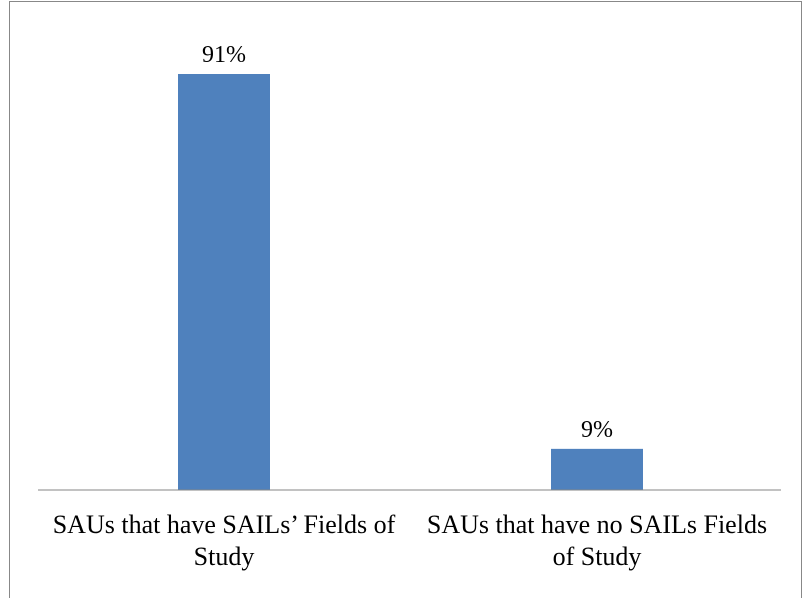  I want to click on data-label: 9%, so click(597, 430).